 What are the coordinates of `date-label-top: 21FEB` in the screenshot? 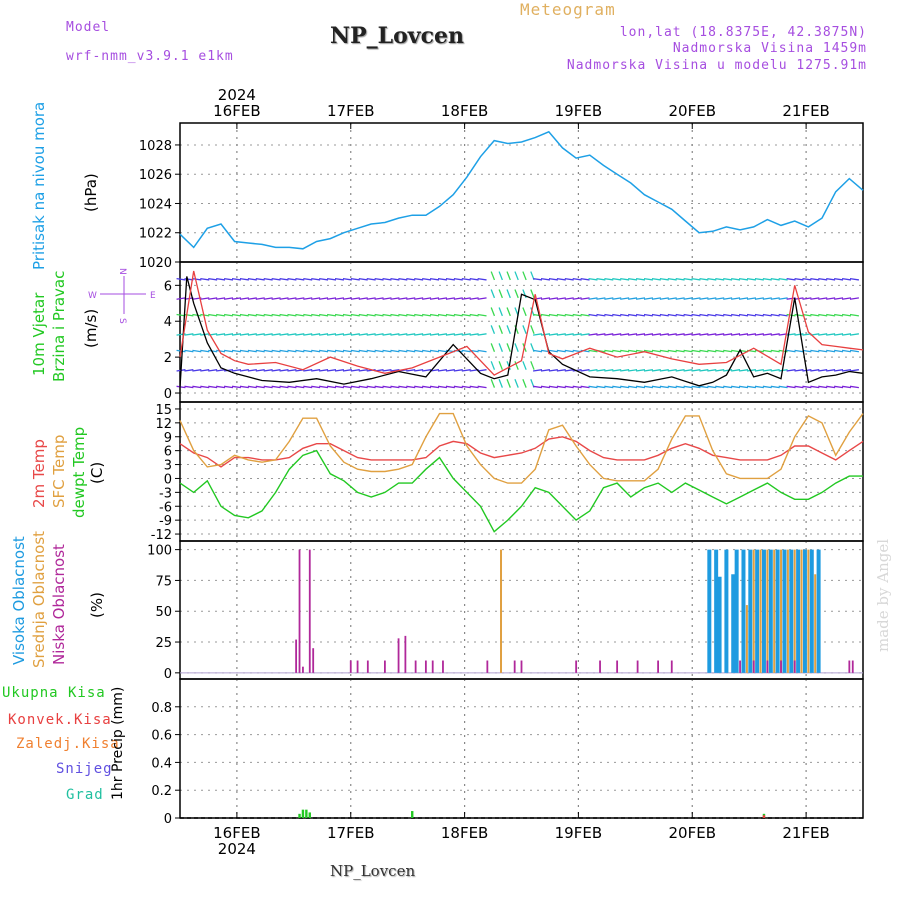 It's located at (805, 111).